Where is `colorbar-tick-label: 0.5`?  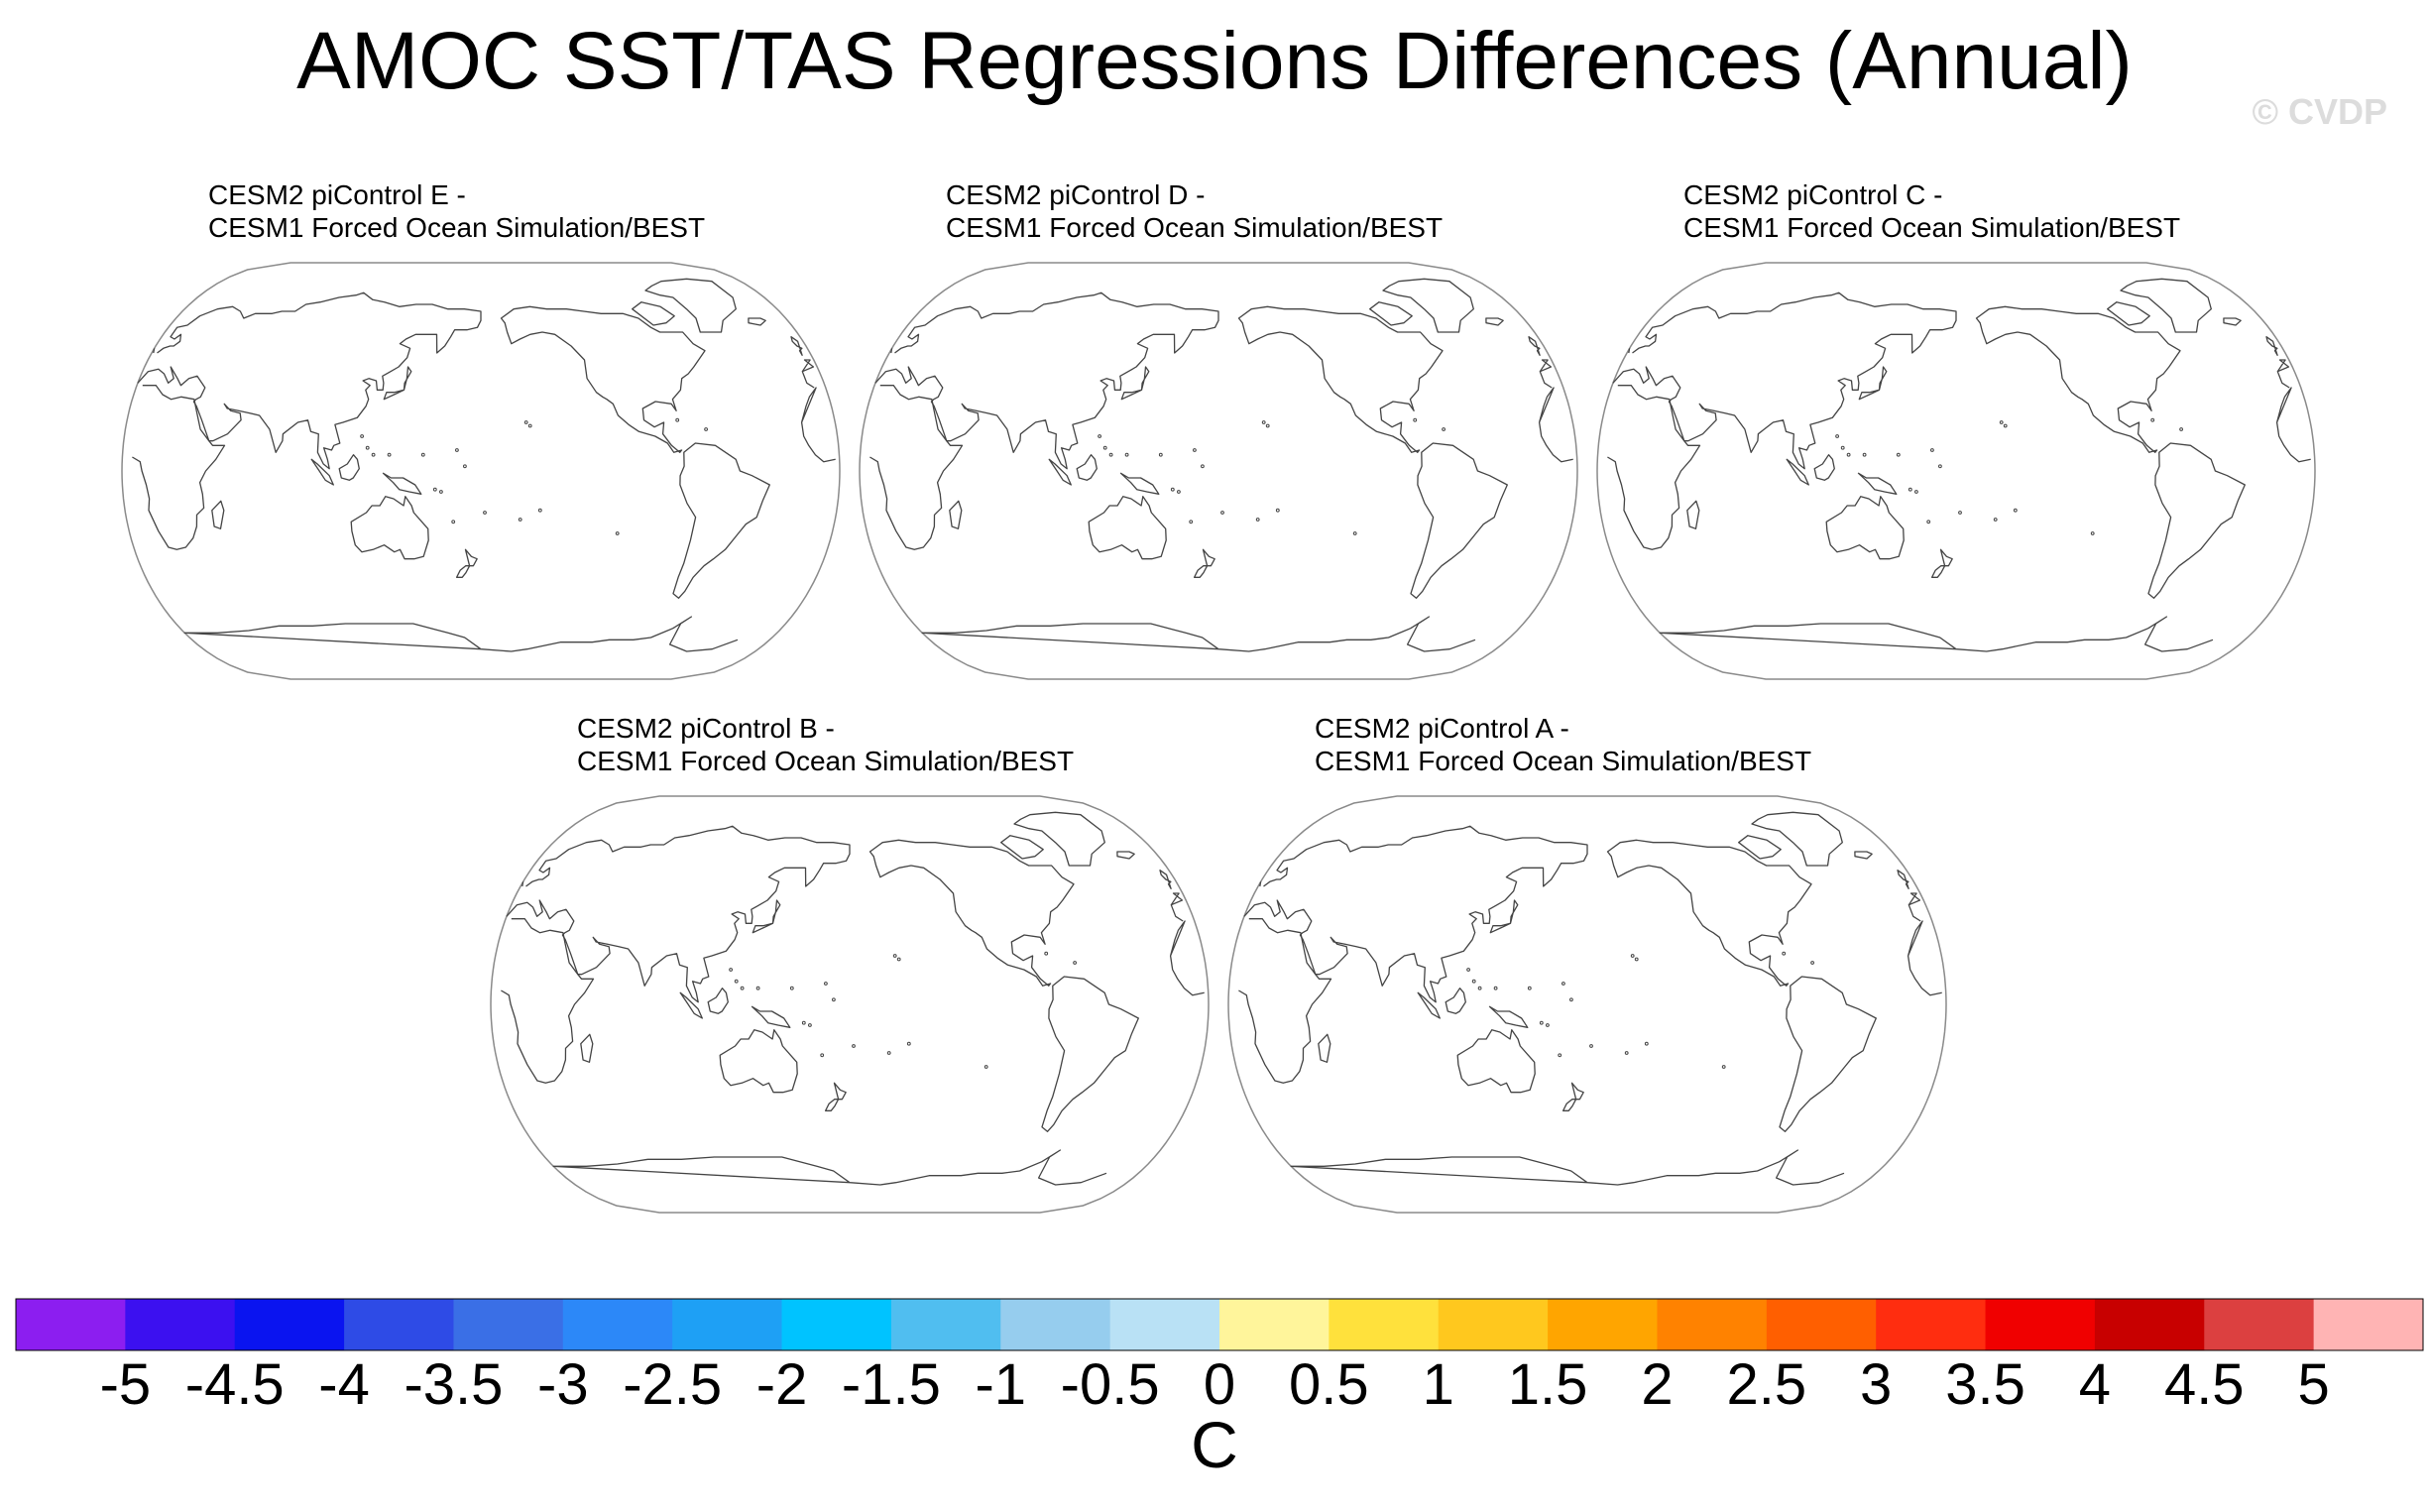
colorbar-tick-label: 0.5 is located at coordinates (1329, 1380).